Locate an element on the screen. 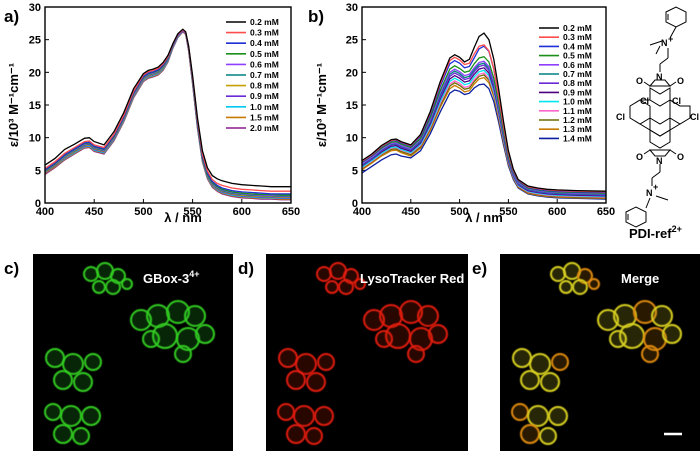 This screenshot has height=451, width=700. panel-c-image: c) GBox-34+ is located at coordinates (118, 352).